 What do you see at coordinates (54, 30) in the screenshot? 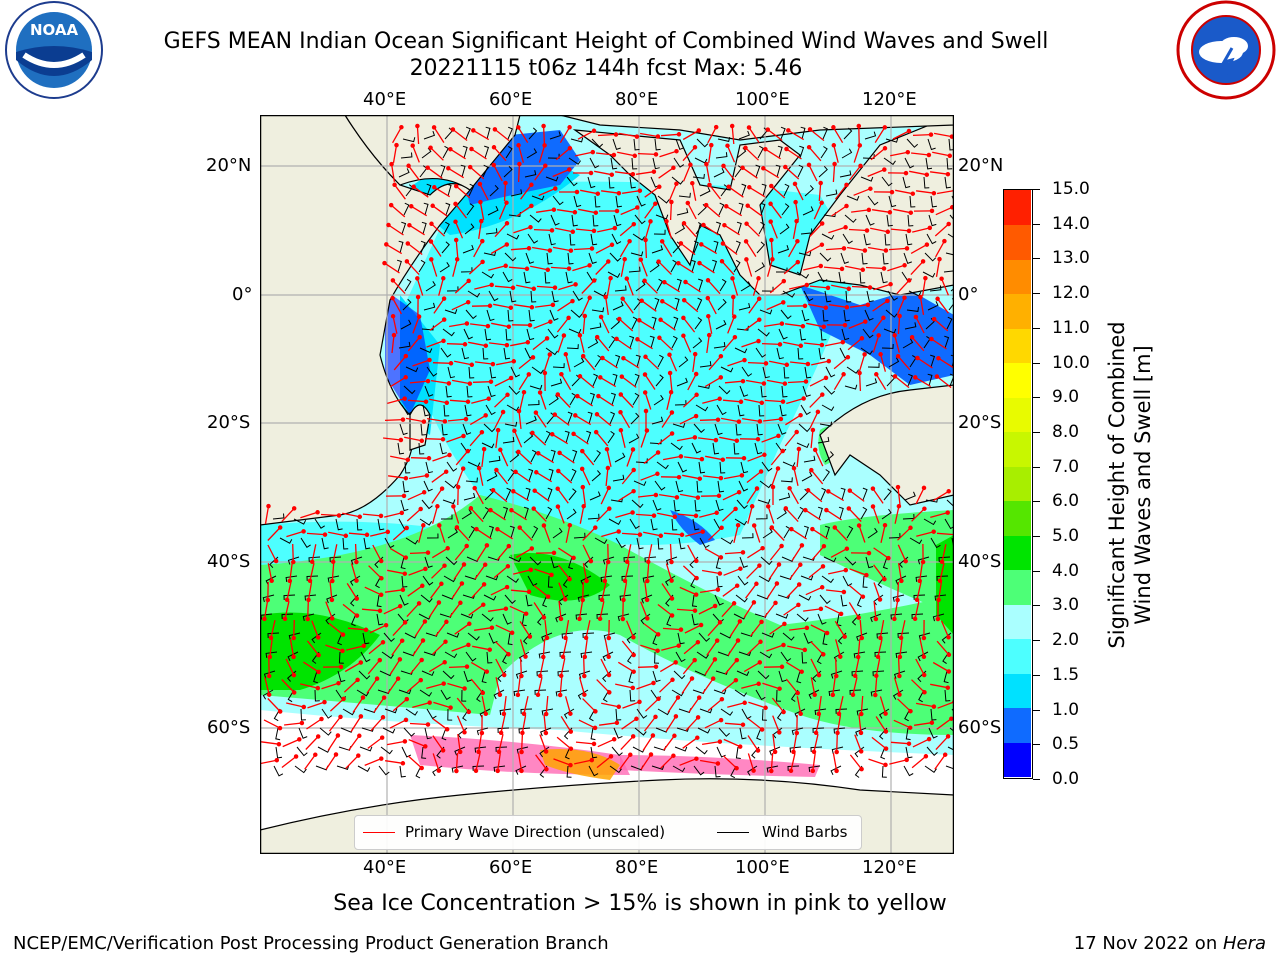
I see `noaa-logo-text: NOAA` at bounding box center [54, 30].